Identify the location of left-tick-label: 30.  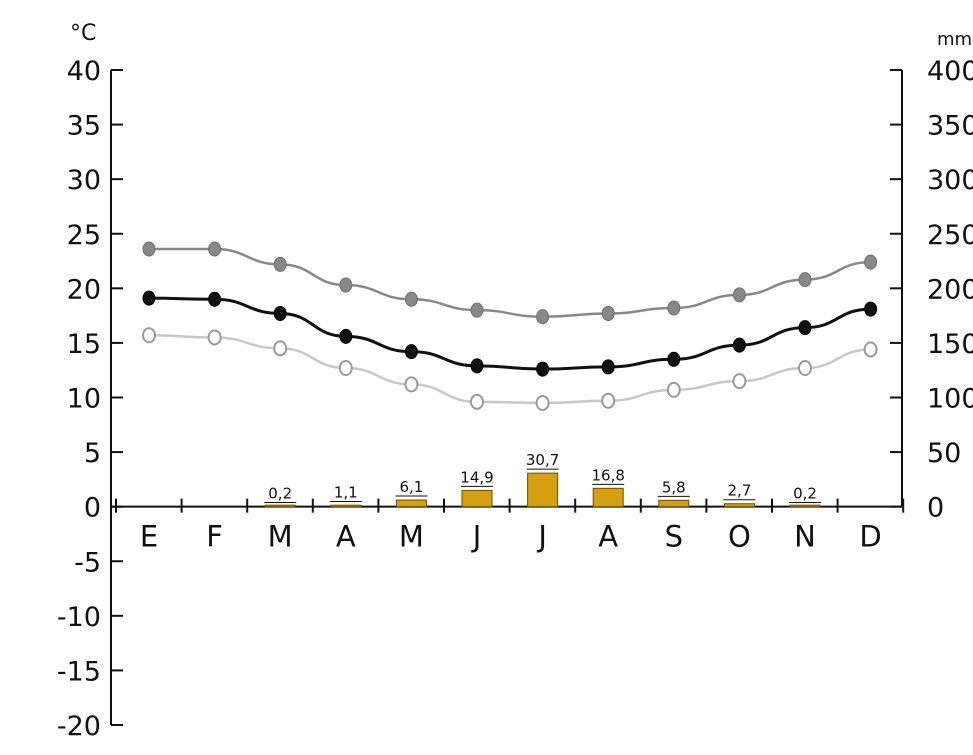
(84, 180).